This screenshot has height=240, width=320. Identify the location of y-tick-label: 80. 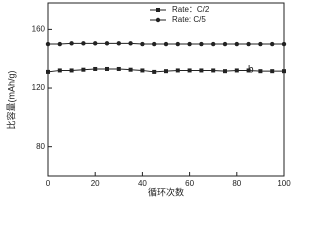
(40, 146).